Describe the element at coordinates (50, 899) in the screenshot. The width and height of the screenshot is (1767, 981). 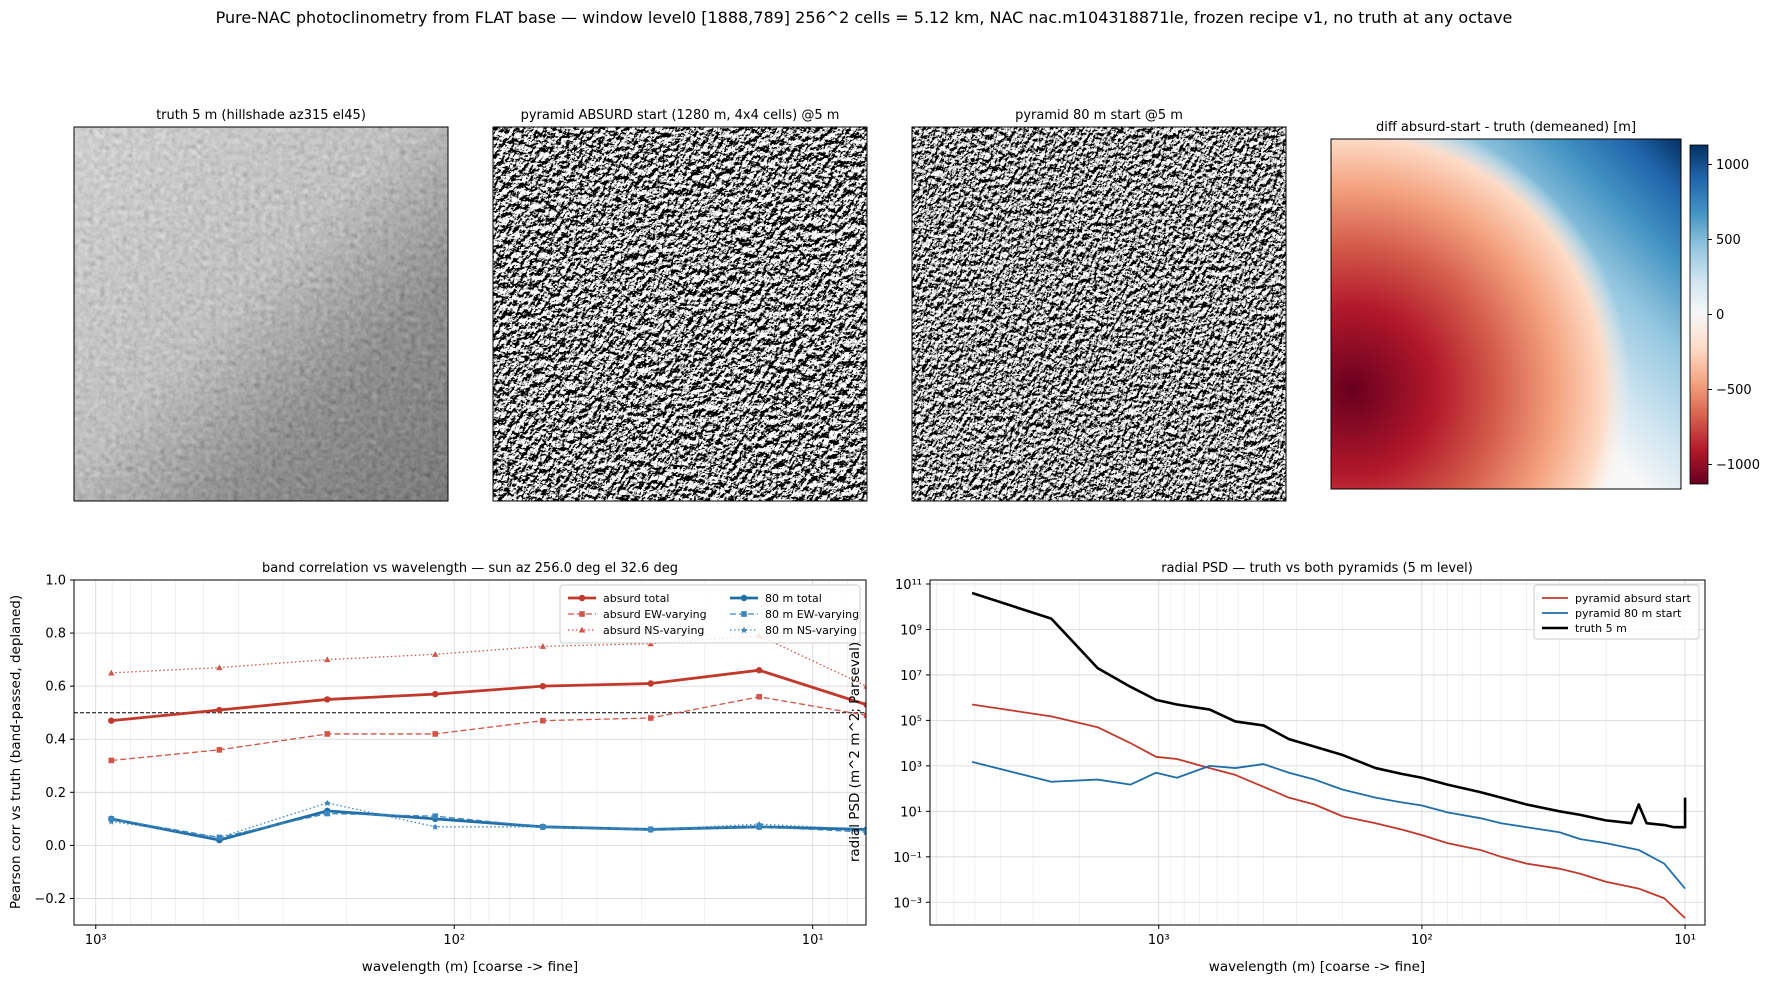
I see `corr-y-tick-label: −0.2` at that location.